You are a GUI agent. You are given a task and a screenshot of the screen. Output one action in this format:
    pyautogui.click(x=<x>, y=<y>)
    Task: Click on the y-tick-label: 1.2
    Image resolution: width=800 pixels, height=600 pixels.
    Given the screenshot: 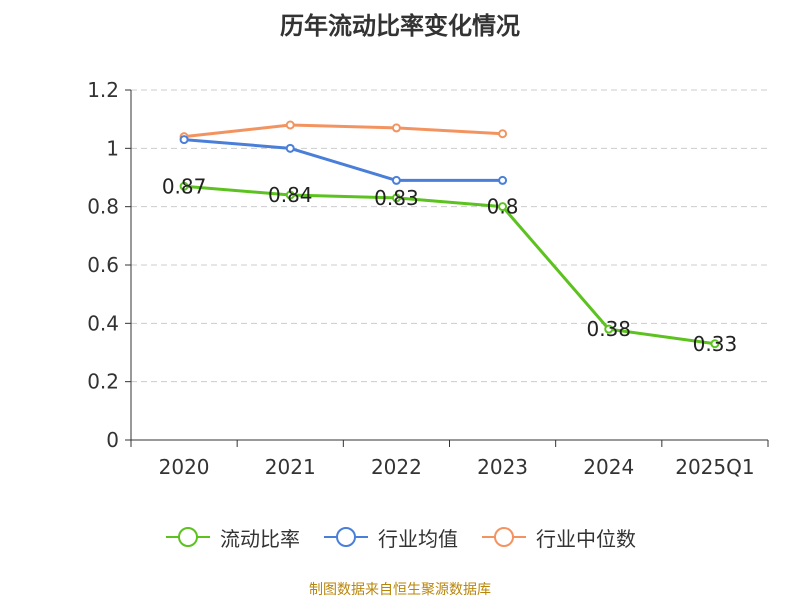 What is the action you would take?
    pyautogui.click(x=103, y=90)
    